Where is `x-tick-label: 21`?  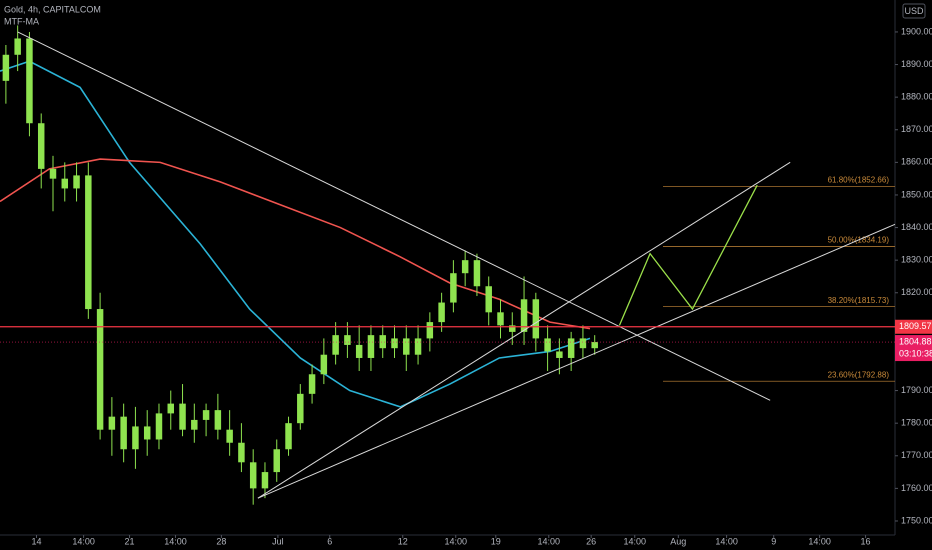
x-tick-label: 21 is located at coordinates (130, 541).